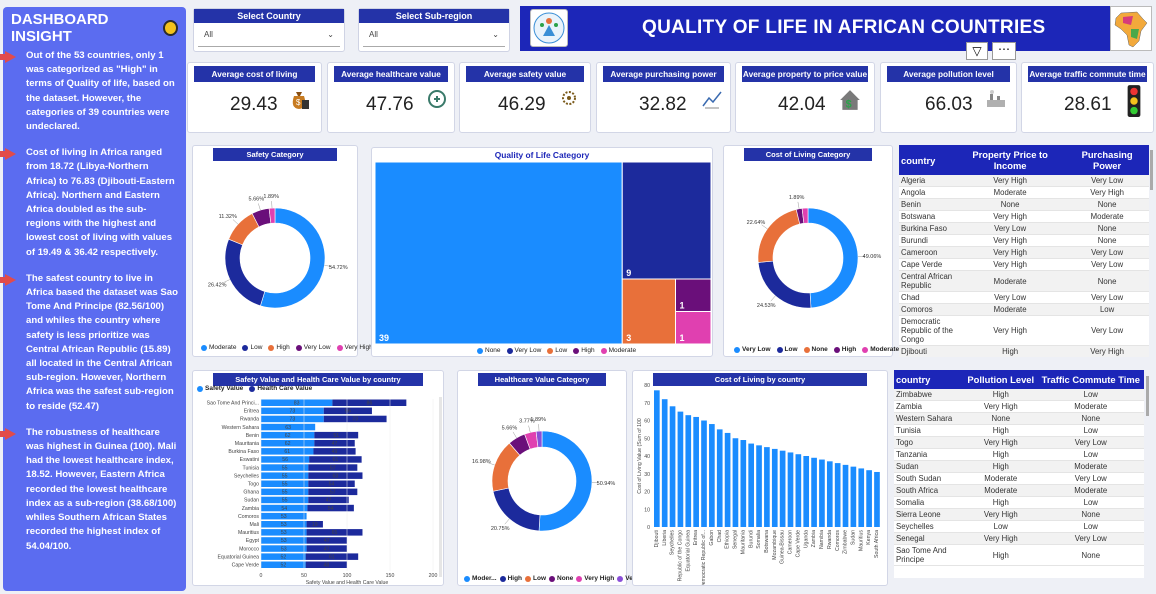 This screenshot has width=1156, height=594. Describe the element at coordinates (1024, 181) in the screenshot. I see `table-row: Algeria Very High Very Low` at that location.